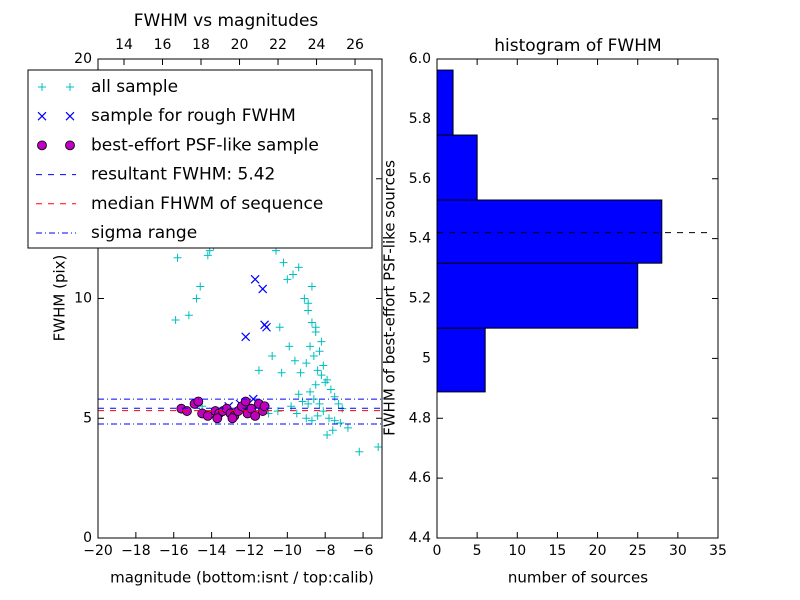  What do you see at coordinates (420, 478) in the screenshot?
I see `y-tick-label: 4.6` at bounding box center [420, 478].